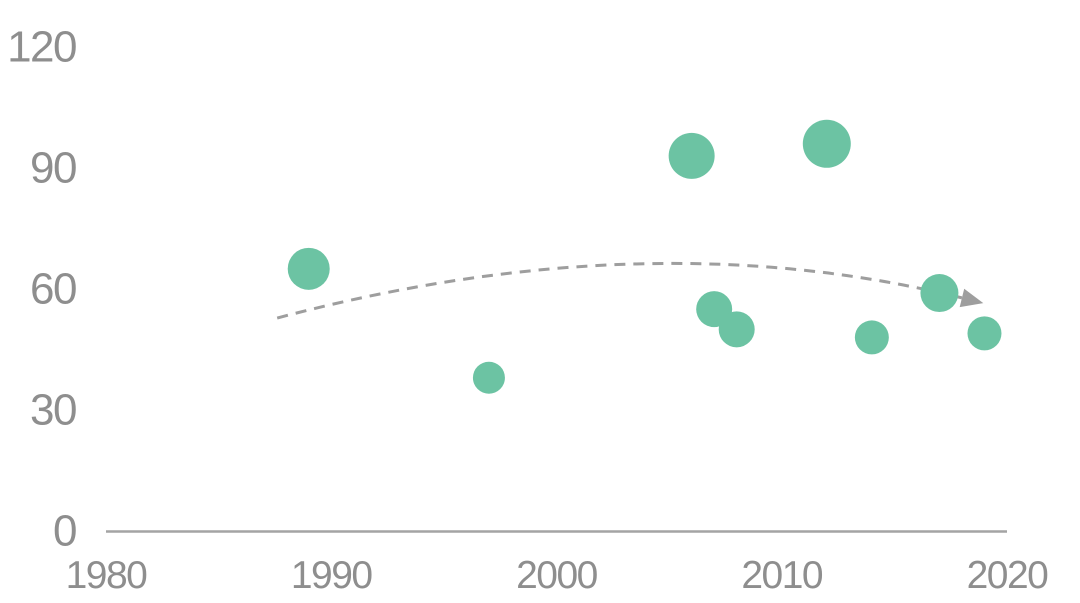  I want to click on x-tick-label: 1980, so click(107, 575).